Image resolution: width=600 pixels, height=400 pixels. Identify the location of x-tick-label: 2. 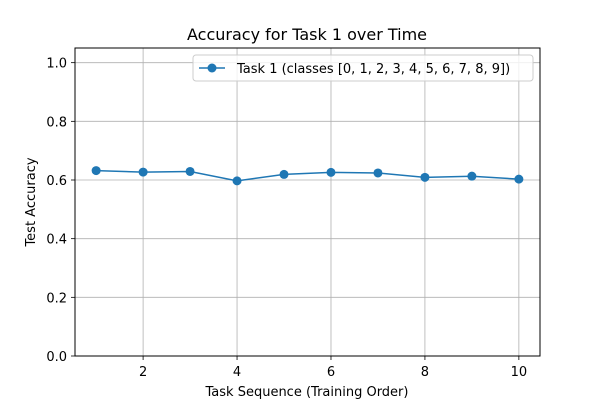
(143, 372).